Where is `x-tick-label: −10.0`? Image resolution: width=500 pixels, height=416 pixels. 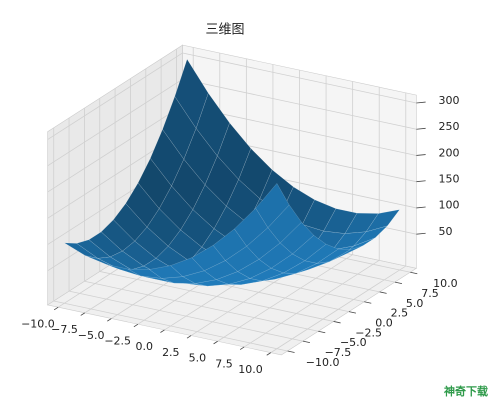
x-tick-label: −10.0 is located at coordinates (38, 323).